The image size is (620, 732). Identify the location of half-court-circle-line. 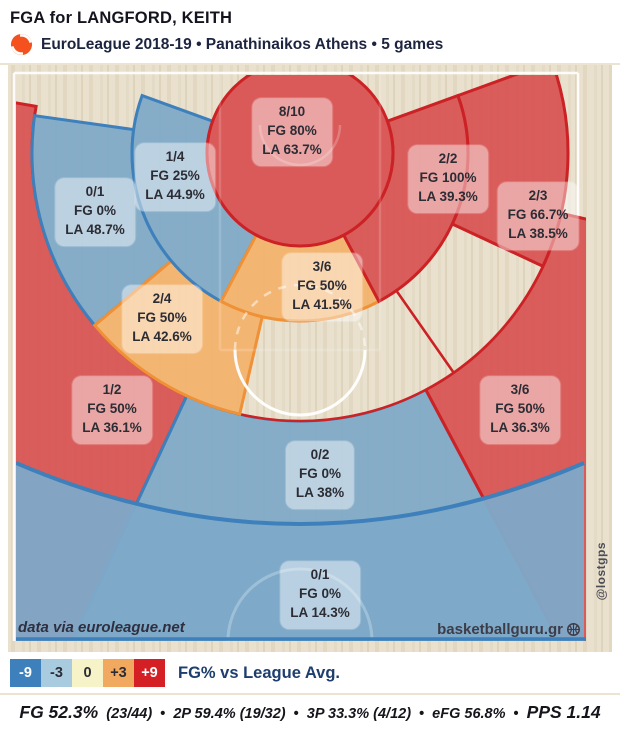
(300, 604).